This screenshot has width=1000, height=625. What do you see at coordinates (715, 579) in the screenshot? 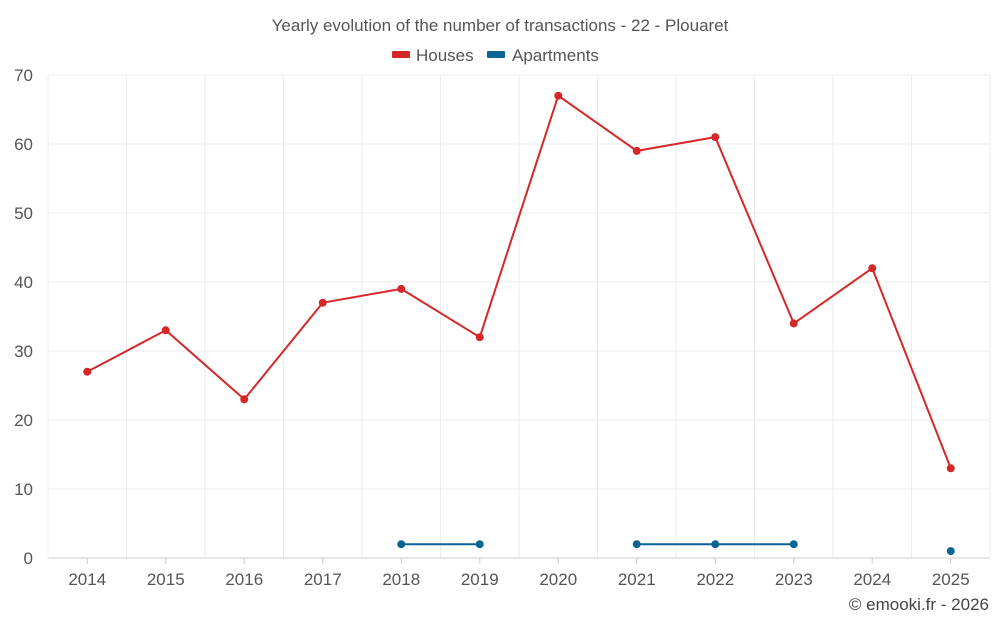
I see `x-tick-label: 2022` at bounding box center [715, 579].